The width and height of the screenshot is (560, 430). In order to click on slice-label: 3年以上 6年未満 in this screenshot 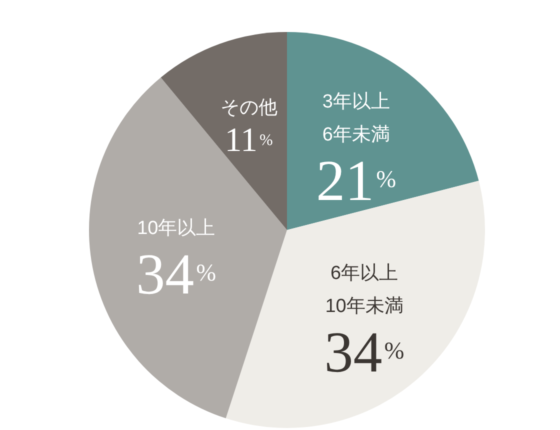, I will do `click(356, 118)`.